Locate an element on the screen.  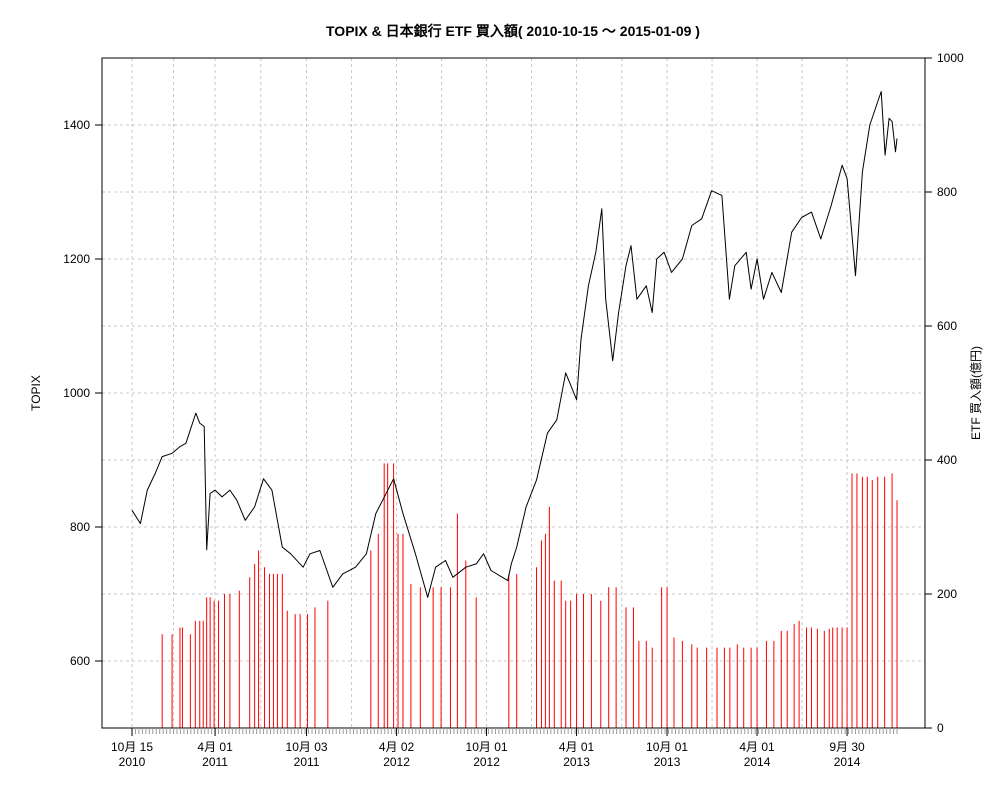
x-minor-ticks is located at coordinates (514, 731).